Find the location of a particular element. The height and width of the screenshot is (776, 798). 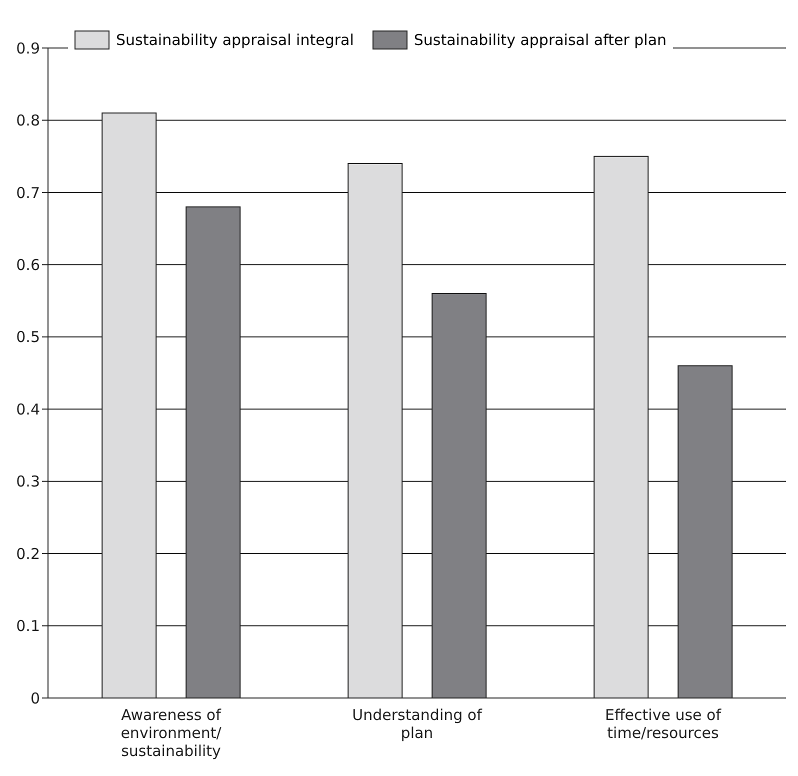

x-tick-label: Effective use of time/resources is located at coordinates (663, 724).